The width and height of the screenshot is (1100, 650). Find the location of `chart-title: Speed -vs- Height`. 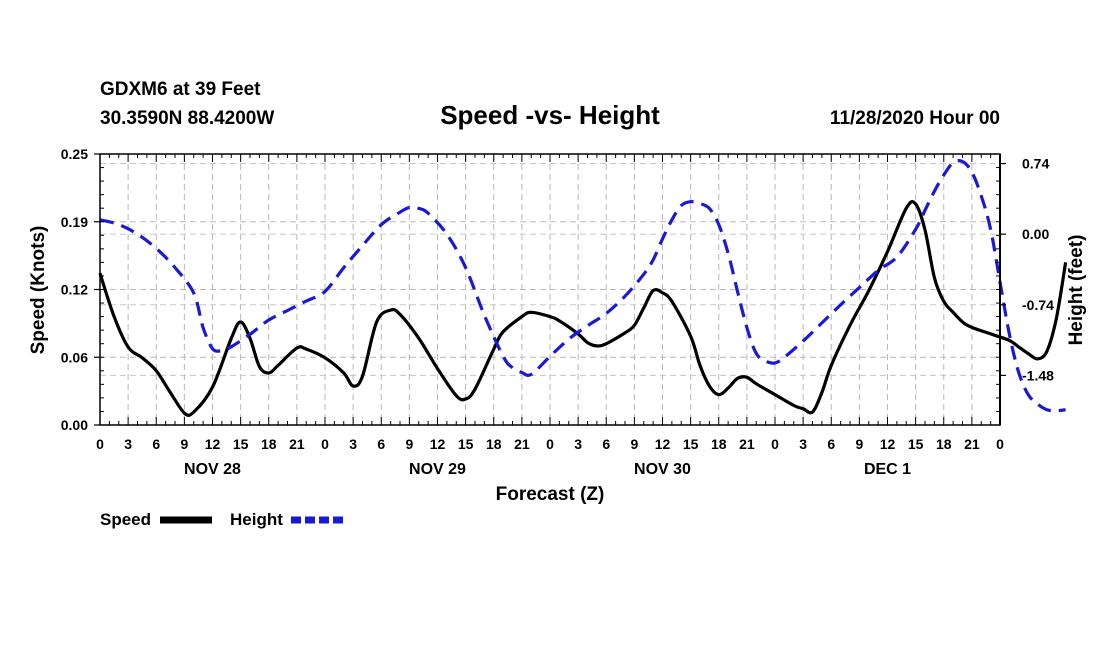

chart-title: Speed -vs- Height is located at coordinates (550, 115).